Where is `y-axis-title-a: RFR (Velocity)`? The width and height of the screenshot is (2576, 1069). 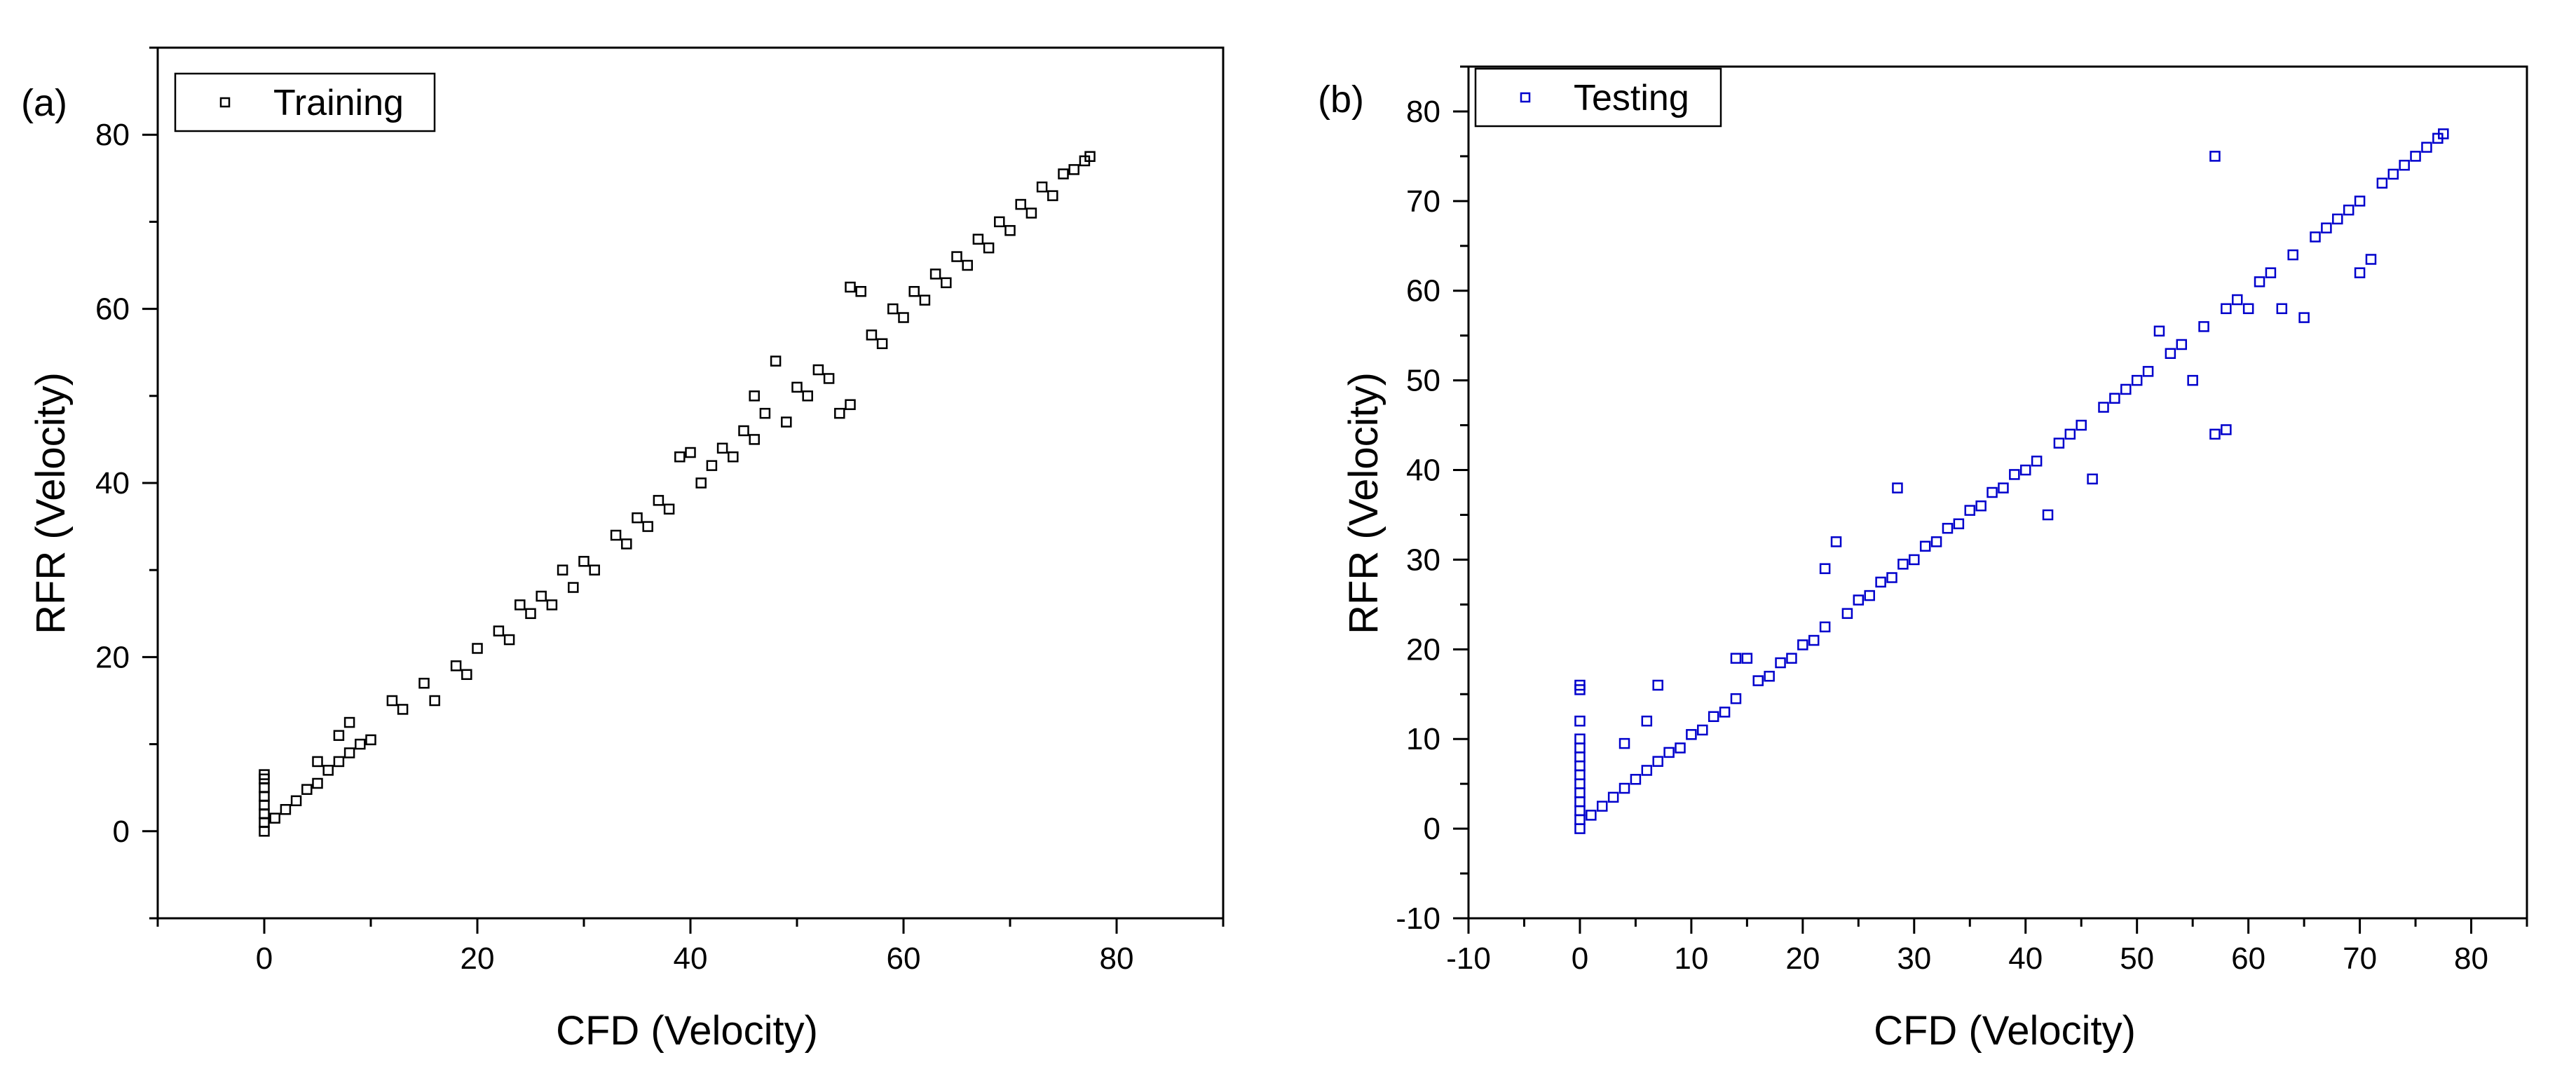
y-axis-title-a: RFR (Velocity) is located at coordinates (51, 503).